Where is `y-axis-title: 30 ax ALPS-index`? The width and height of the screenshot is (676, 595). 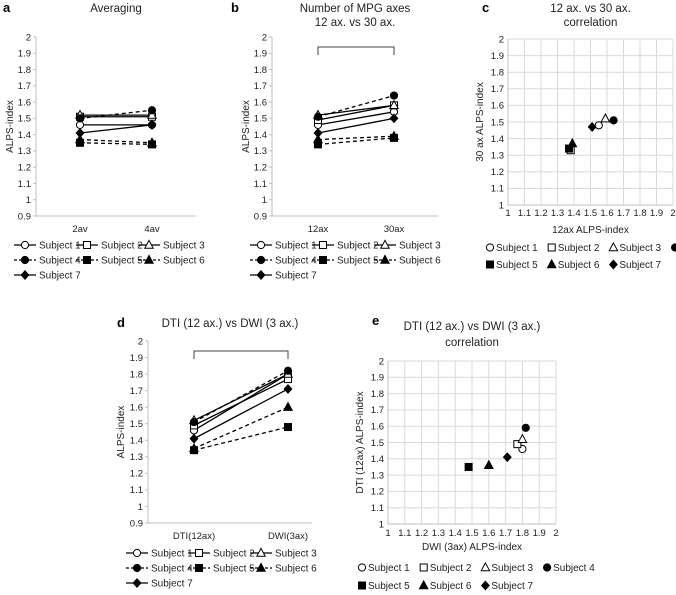
y-axis-title: 30 ax ALPS-index is located at coordinates (480, 122).